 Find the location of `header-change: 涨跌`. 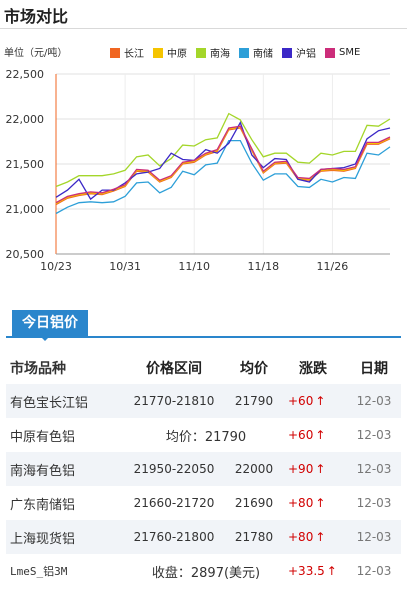

header-change: 涨跌 is located at coordinates (313, 369).